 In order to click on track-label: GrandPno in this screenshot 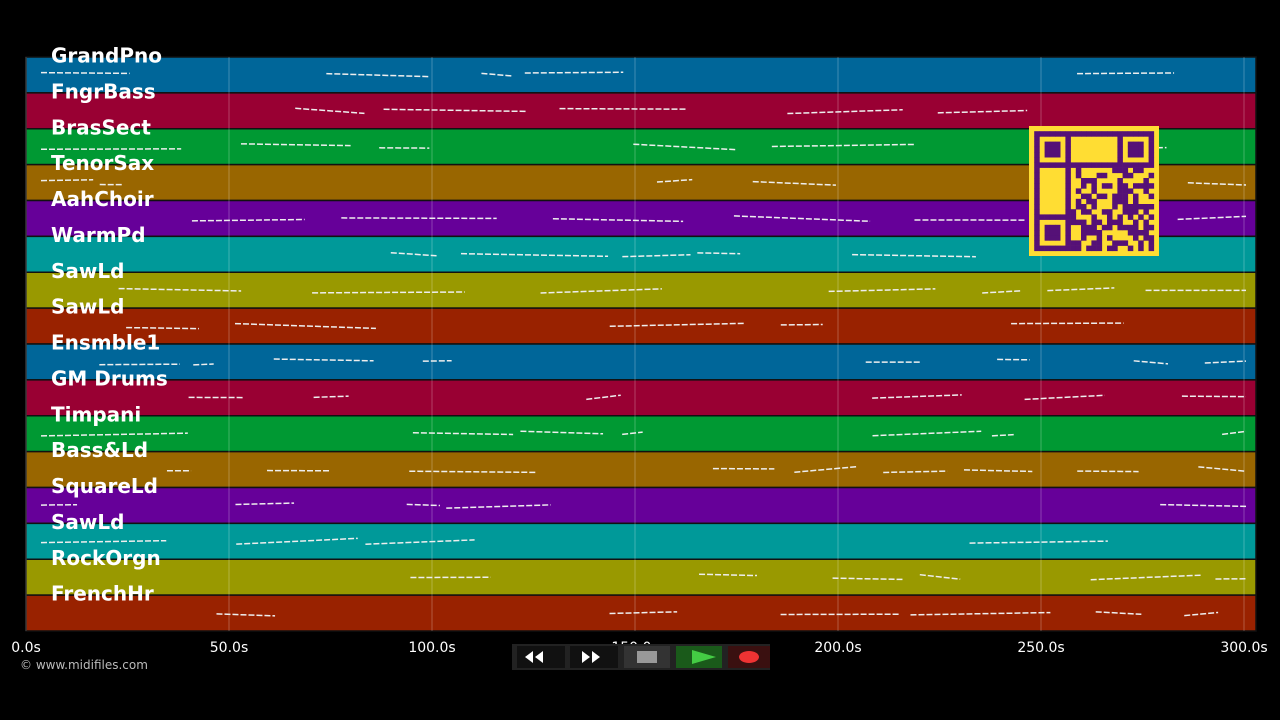, I will do `click(106, 56)`.